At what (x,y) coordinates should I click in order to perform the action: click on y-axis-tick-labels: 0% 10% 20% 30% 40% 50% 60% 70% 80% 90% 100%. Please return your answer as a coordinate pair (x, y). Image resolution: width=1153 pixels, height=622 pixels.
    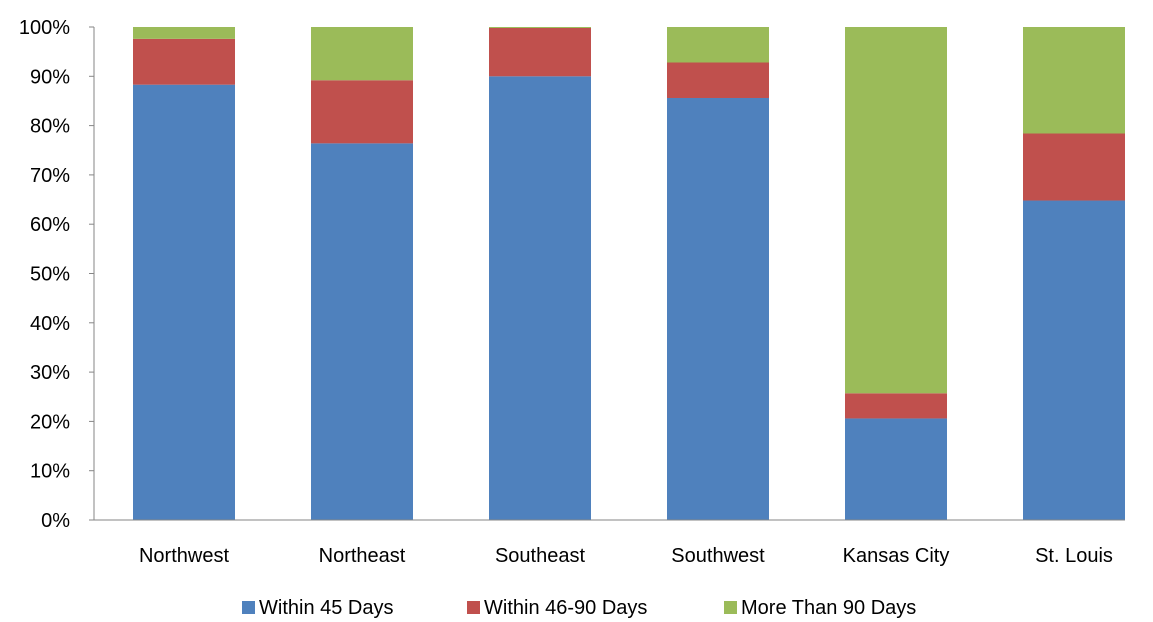
    Looking at the image, I should click on (56, 274).